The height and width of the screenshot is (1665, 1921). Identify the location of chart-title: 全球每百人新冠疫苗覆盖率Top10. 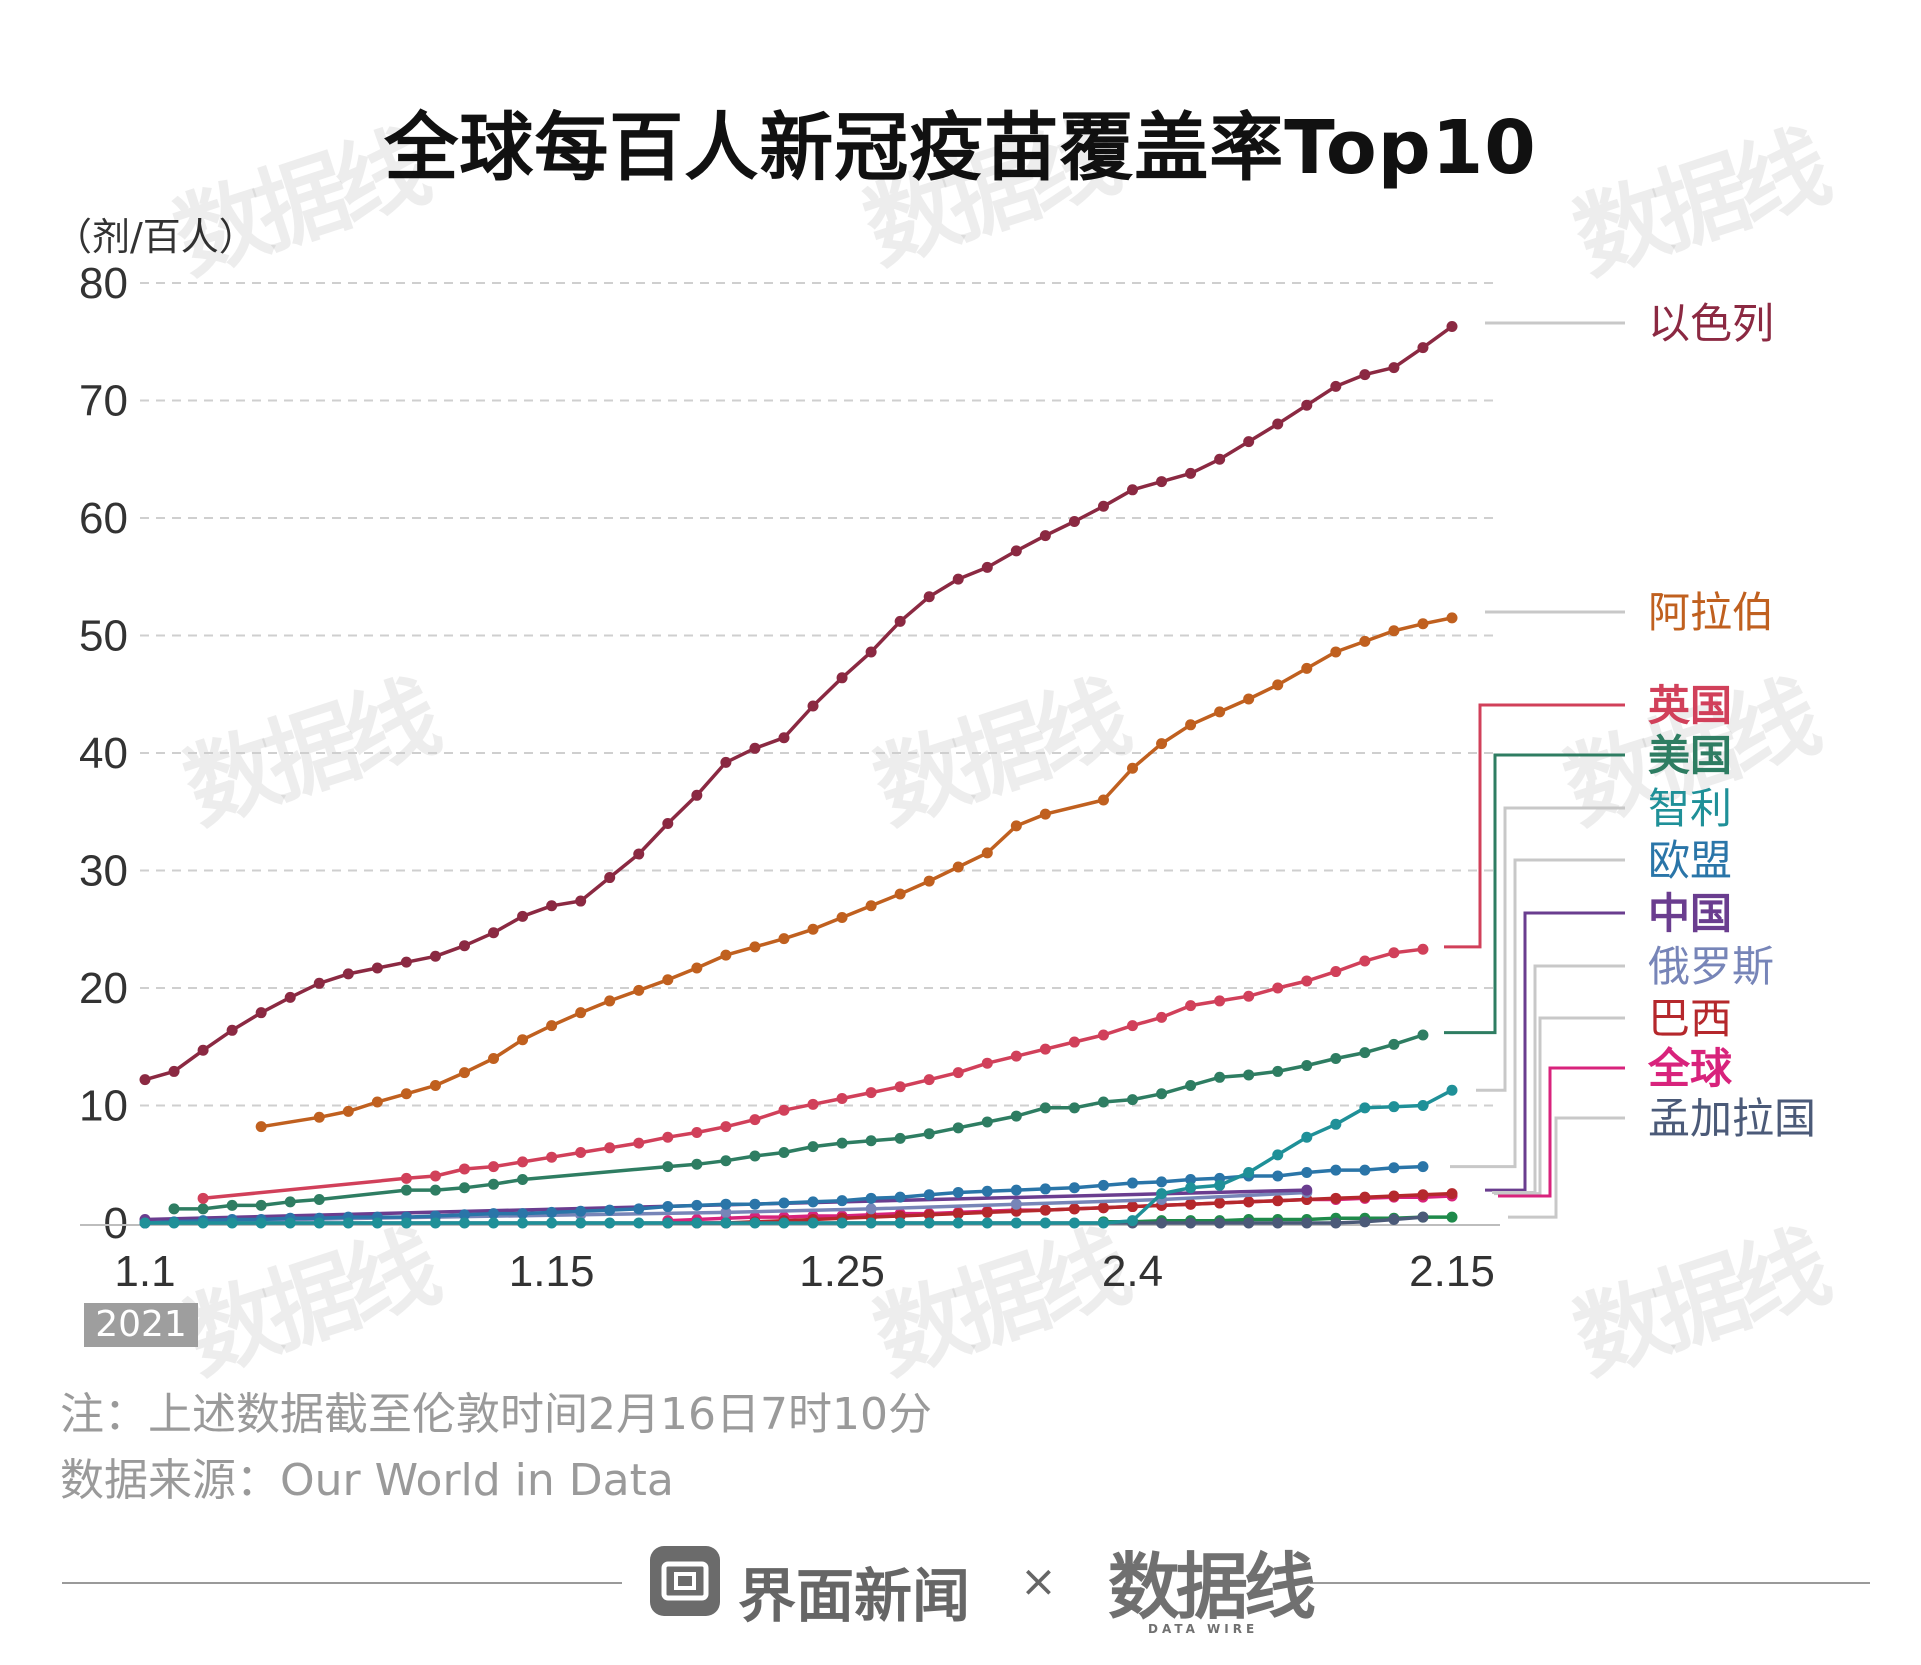
(960, 148).